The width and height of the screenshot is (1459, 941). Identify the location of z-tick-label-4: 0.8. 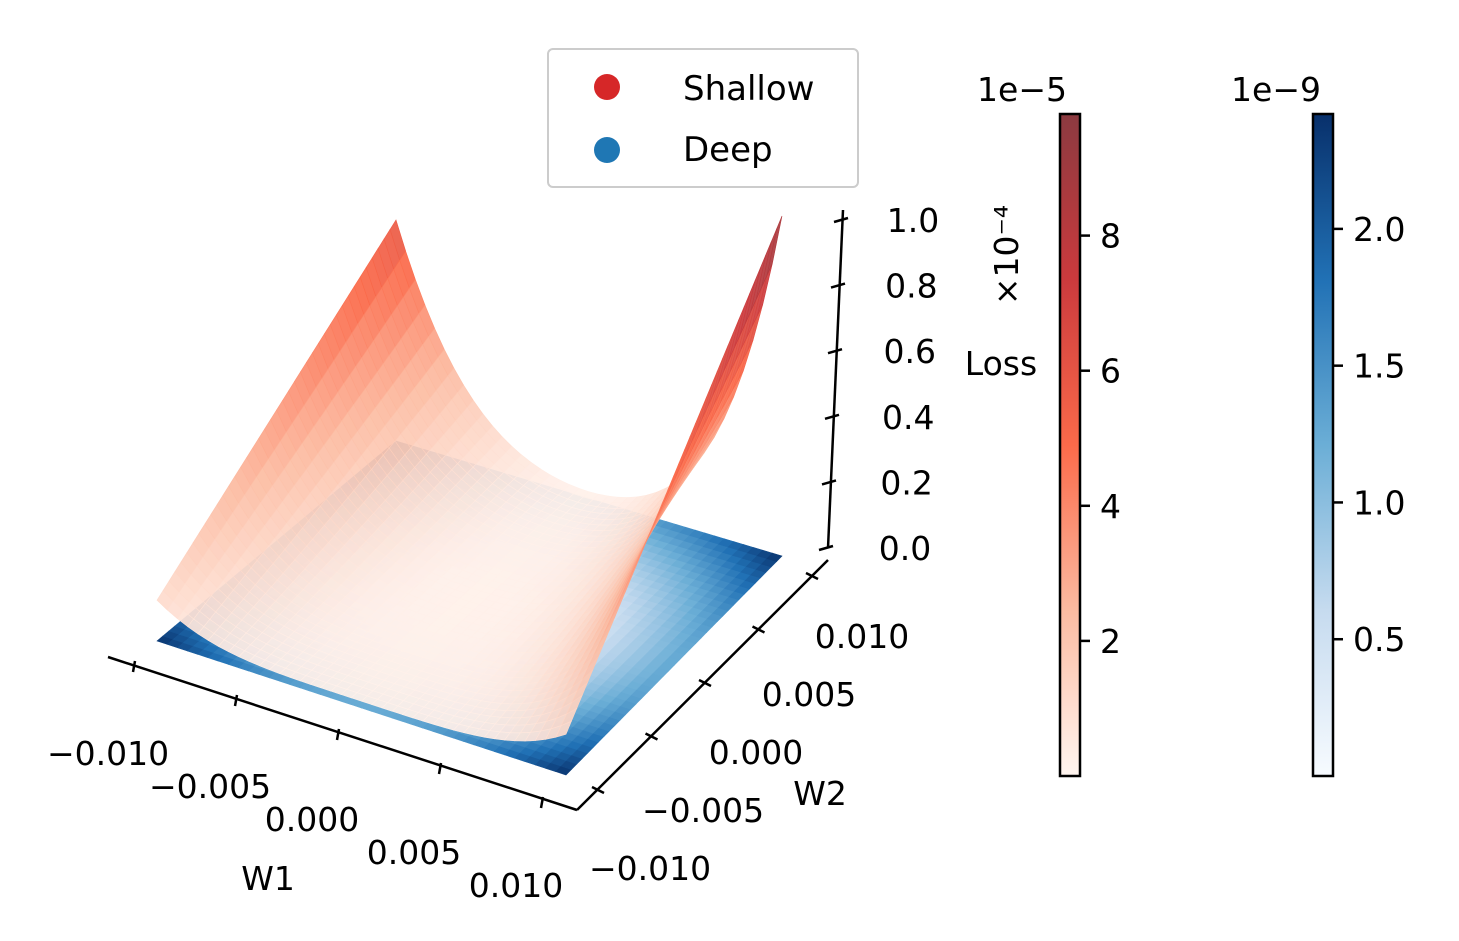
(911, 286).